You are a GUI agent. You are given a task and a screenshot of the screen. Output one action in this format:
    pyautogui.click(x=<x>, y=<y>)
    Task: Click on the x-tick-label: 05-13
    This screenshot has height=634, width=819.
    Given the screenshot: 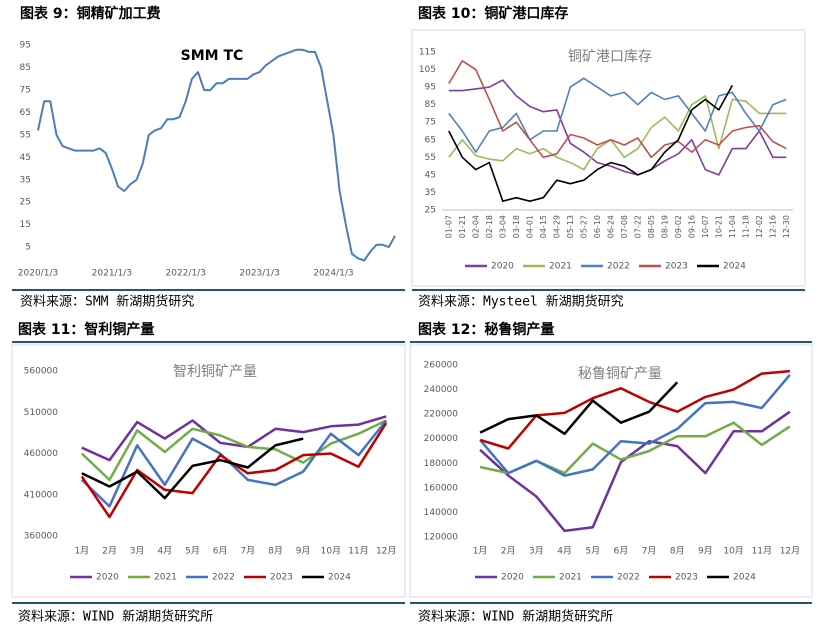 What is the action you would take?
    pyautogui.click(x=570, y=226)
    